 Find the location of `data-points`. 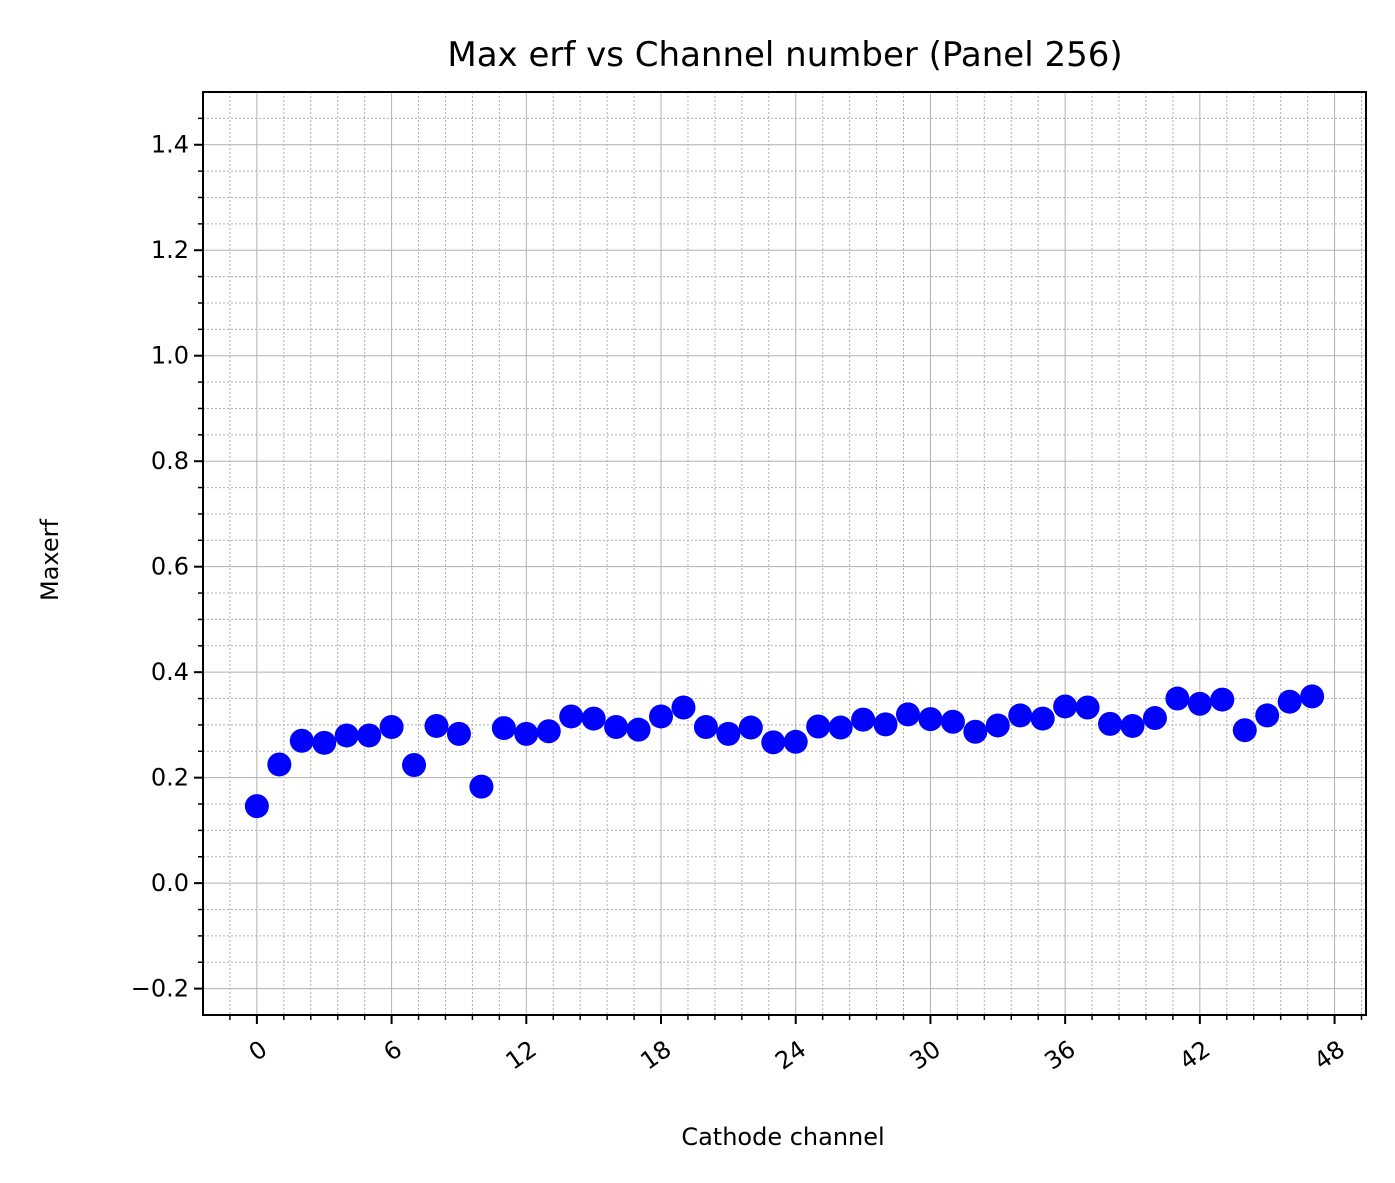

data-points is located at coordinates (784, 751).